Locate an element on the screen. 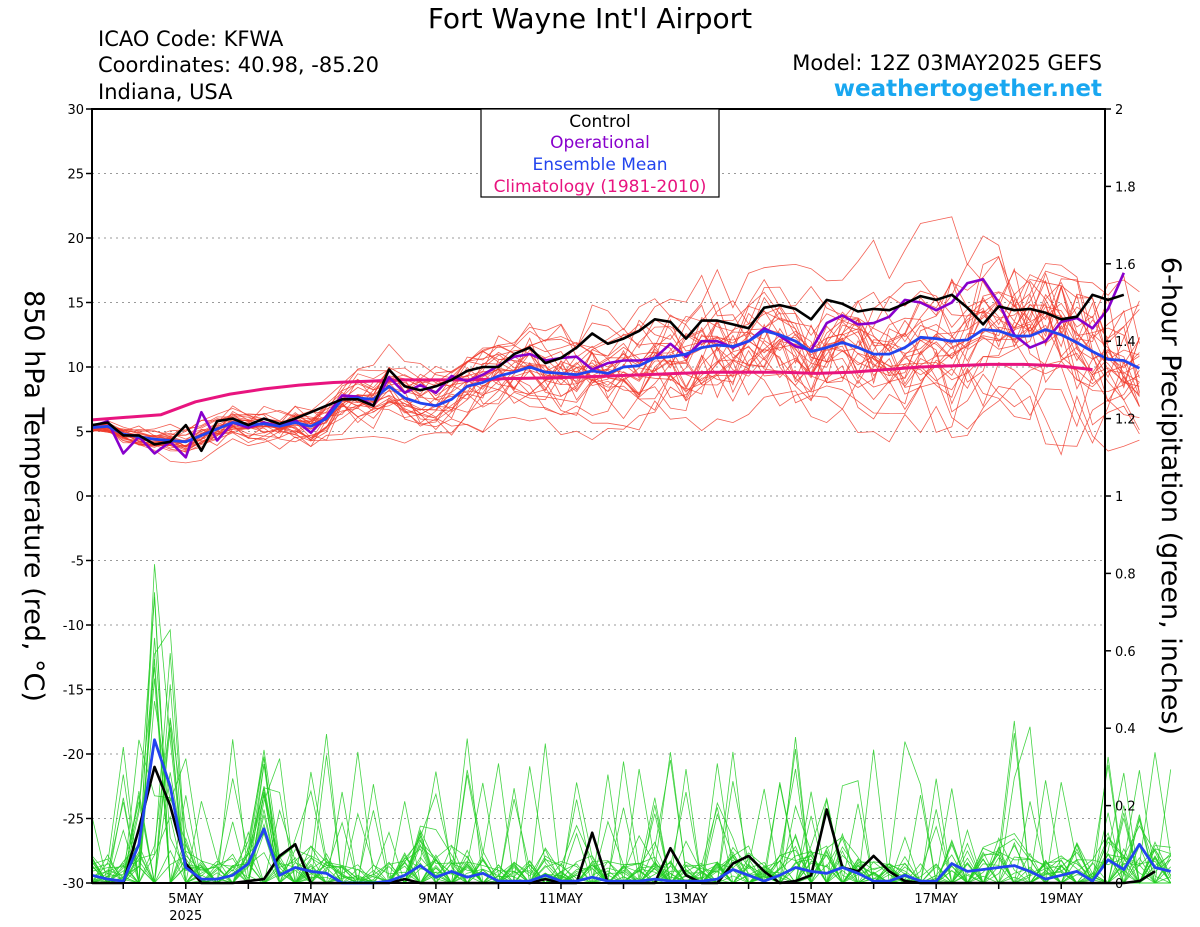 The width and height of the screenshot is (1200, 927). x-year-label: 2025 is located at coordinates (185, 916).